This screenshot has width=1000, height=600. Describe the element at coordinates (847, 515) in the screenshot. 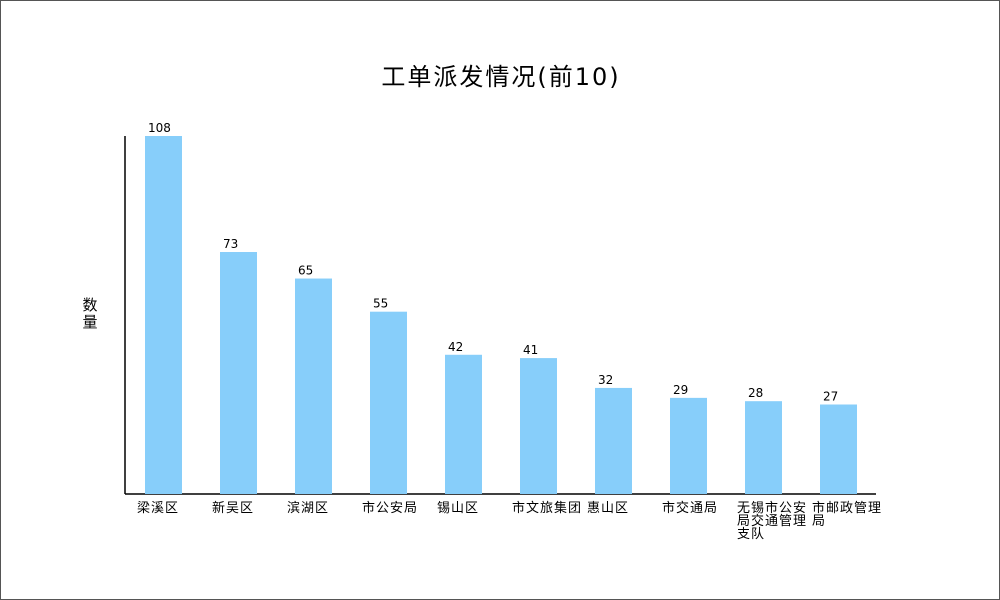

I see `category-label-10: 市邮政管理局` at that location.